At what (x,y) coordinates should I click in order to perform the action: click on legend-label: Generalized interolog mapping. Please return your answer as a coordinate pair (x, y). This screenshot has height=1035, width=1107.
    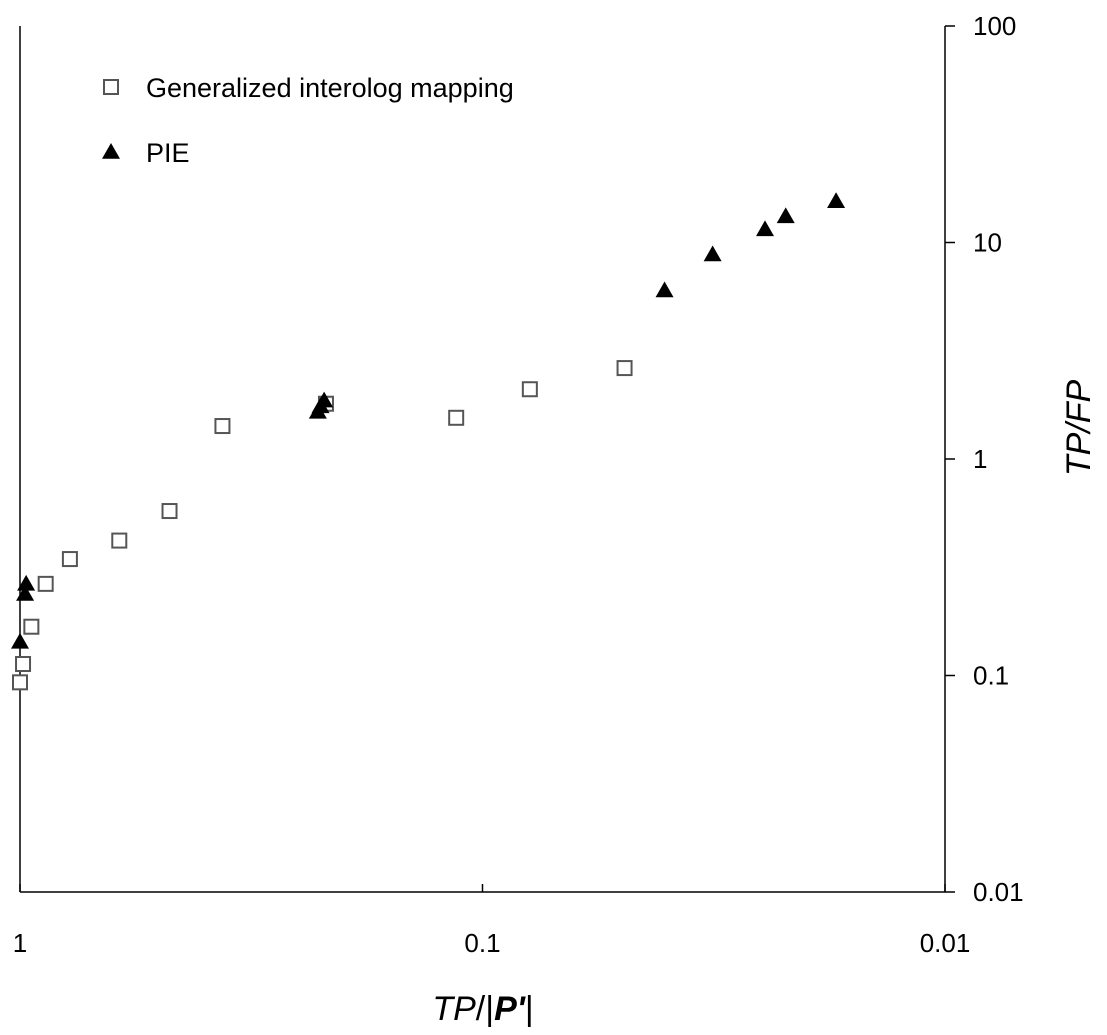
    Looking at the image, I should click on (330, 88).